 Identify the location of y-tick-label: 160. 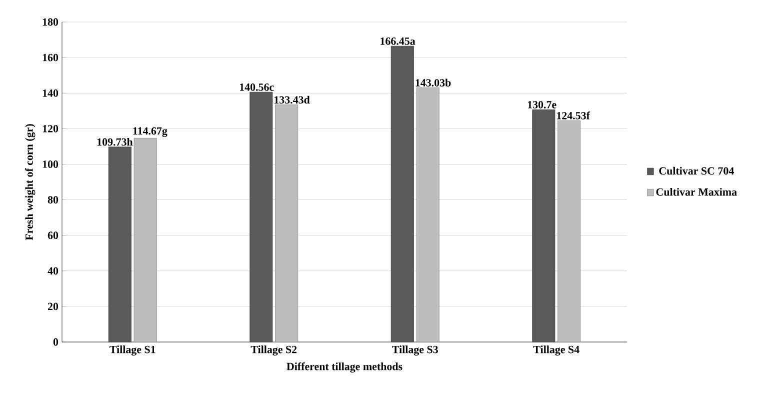
(50, 58).